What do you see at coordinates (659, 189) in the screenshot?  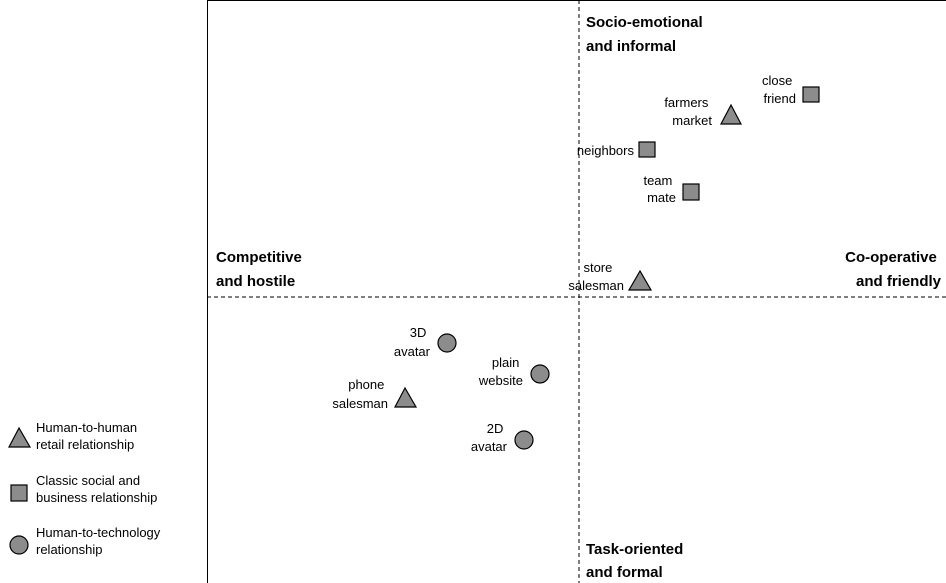 I see `point-label: team mate` at bounding box center [659, 189].